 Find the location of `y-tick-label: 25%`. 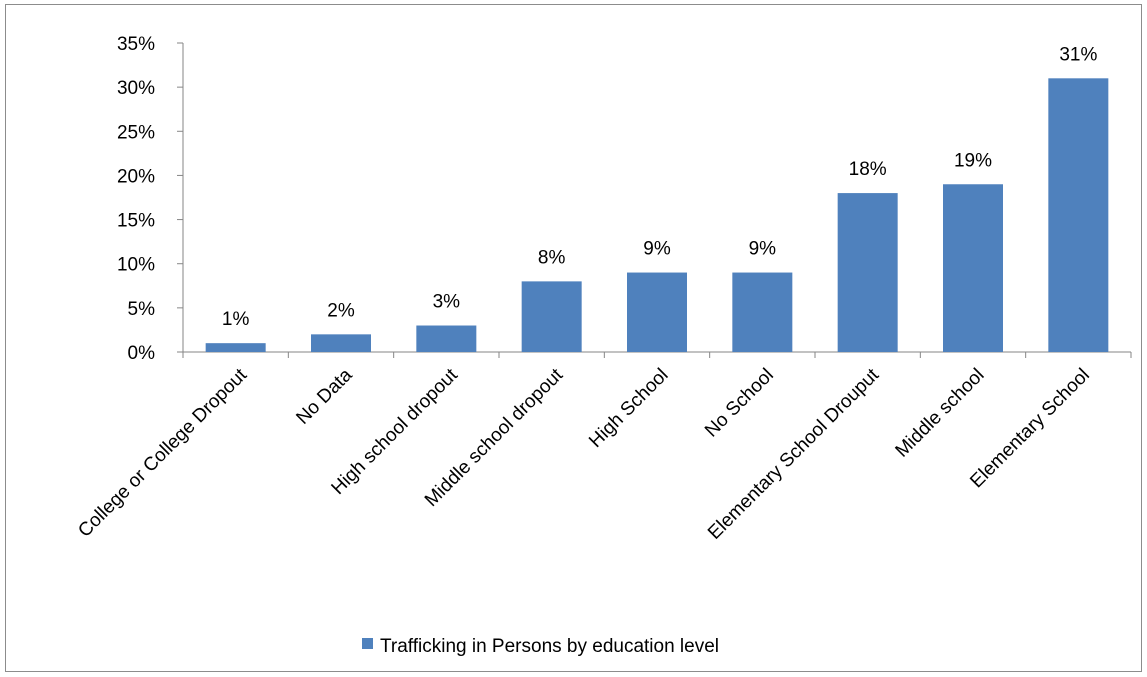

y-tick-label: 25% is located at coordinates (136, 132).